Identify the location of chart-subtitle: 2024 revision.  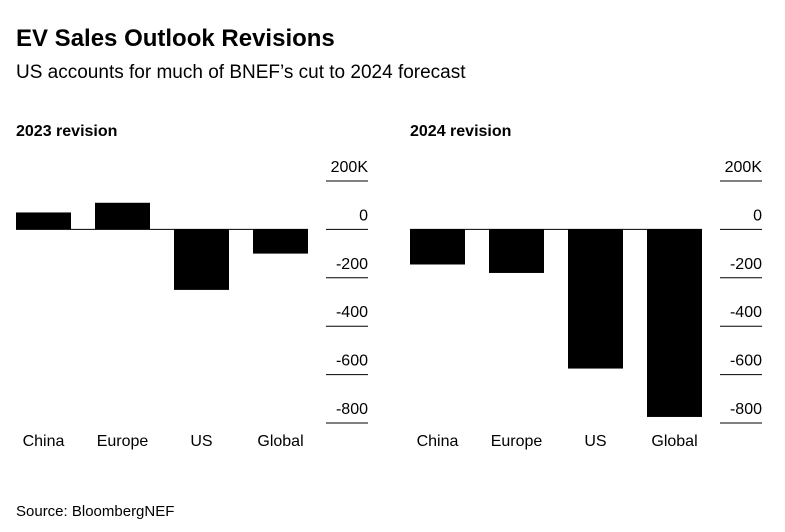
(460, 131).